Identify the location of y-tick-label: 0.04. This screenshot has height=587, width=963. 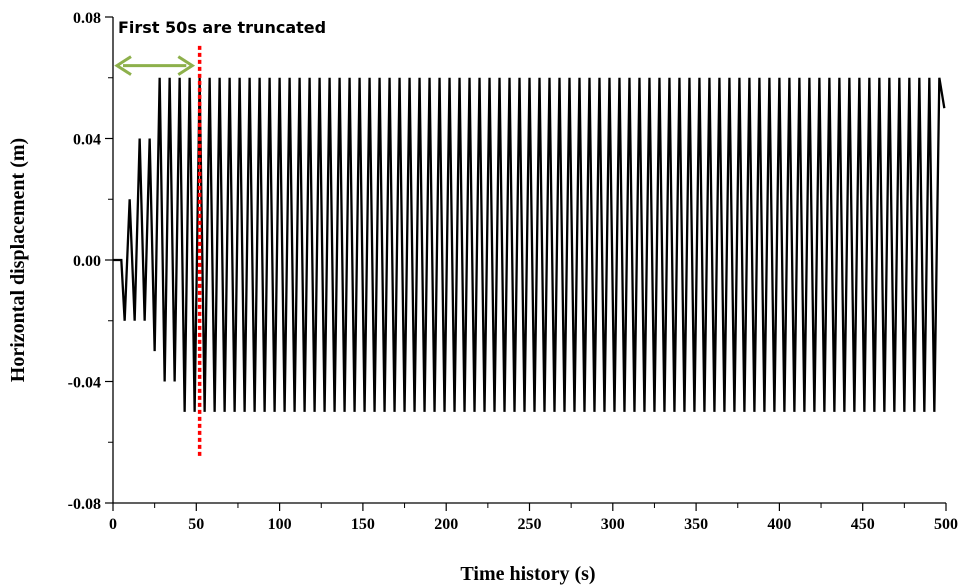
(87, 140).